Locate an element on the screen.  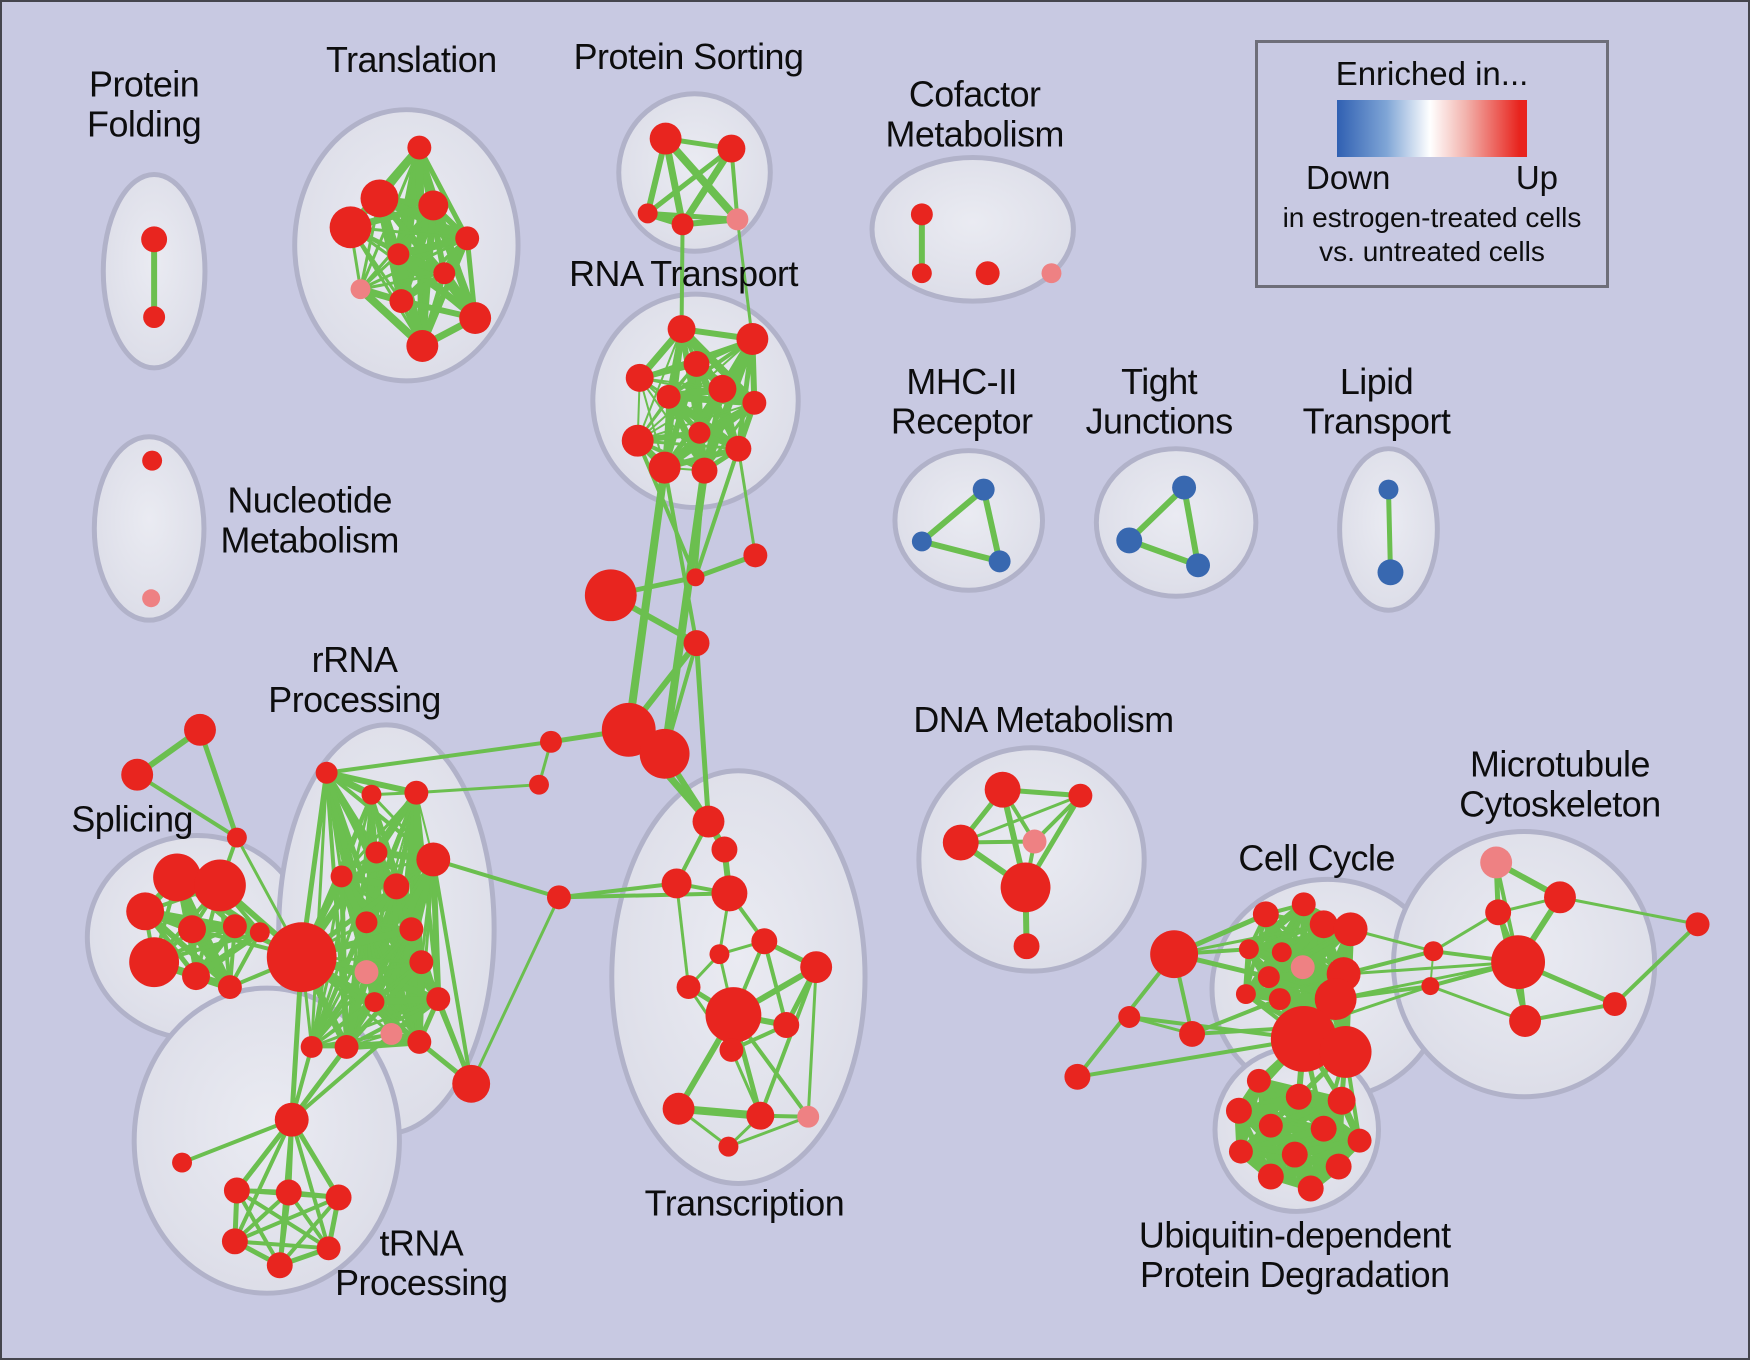
trna_processing-label: tRNA Processing is located at coordinates (421, 1263).